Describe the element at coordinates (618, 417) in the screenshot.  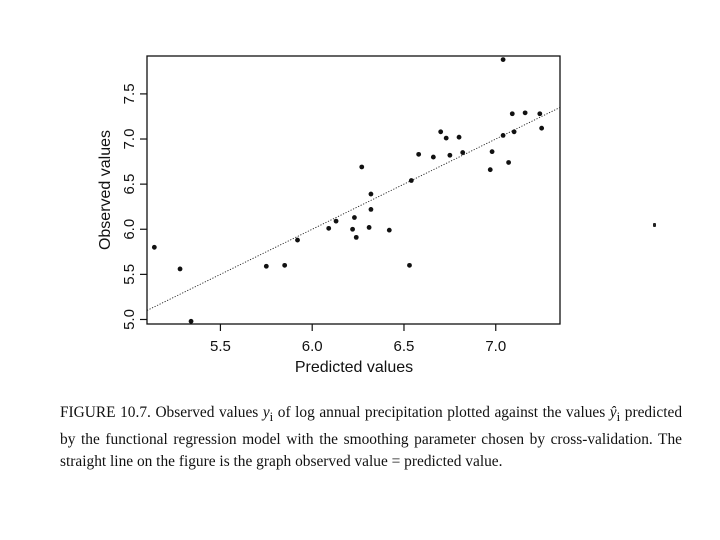
I see `caption-sub-i-2: i` at that location.